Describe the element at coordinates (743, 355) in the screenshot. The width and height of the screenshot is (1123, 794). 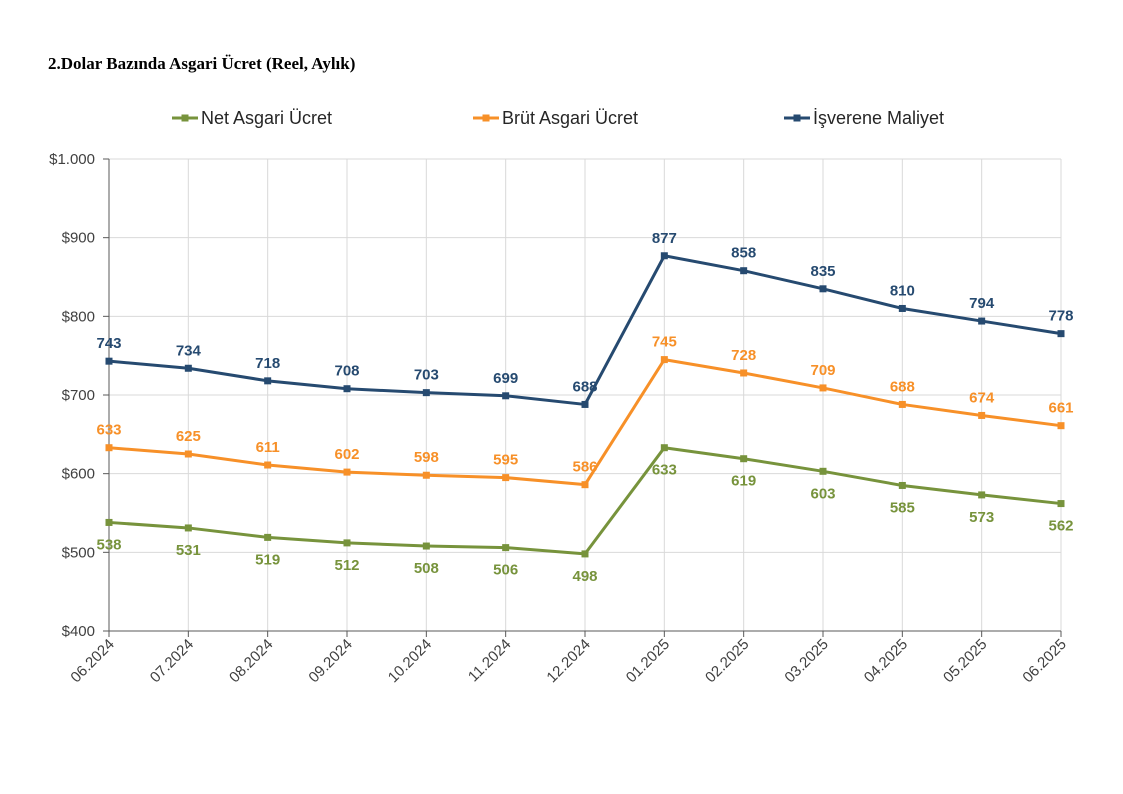
I see `data-label: 728` at that location.